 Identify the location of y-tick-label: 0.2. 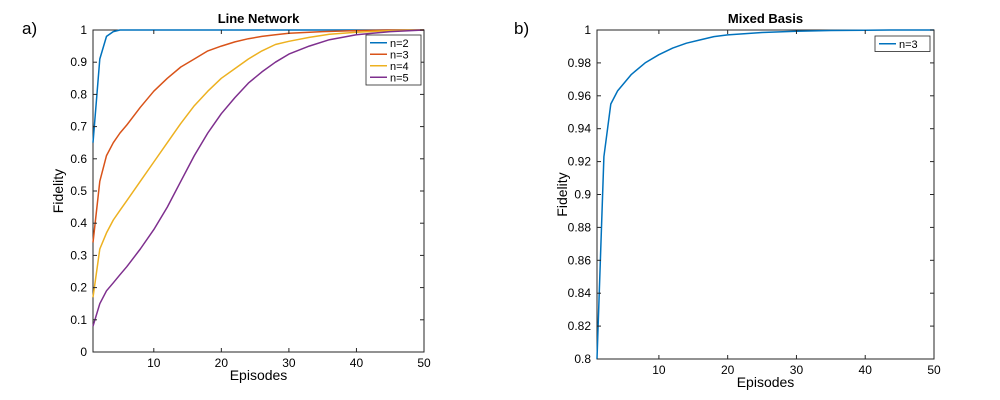
(78, 288).